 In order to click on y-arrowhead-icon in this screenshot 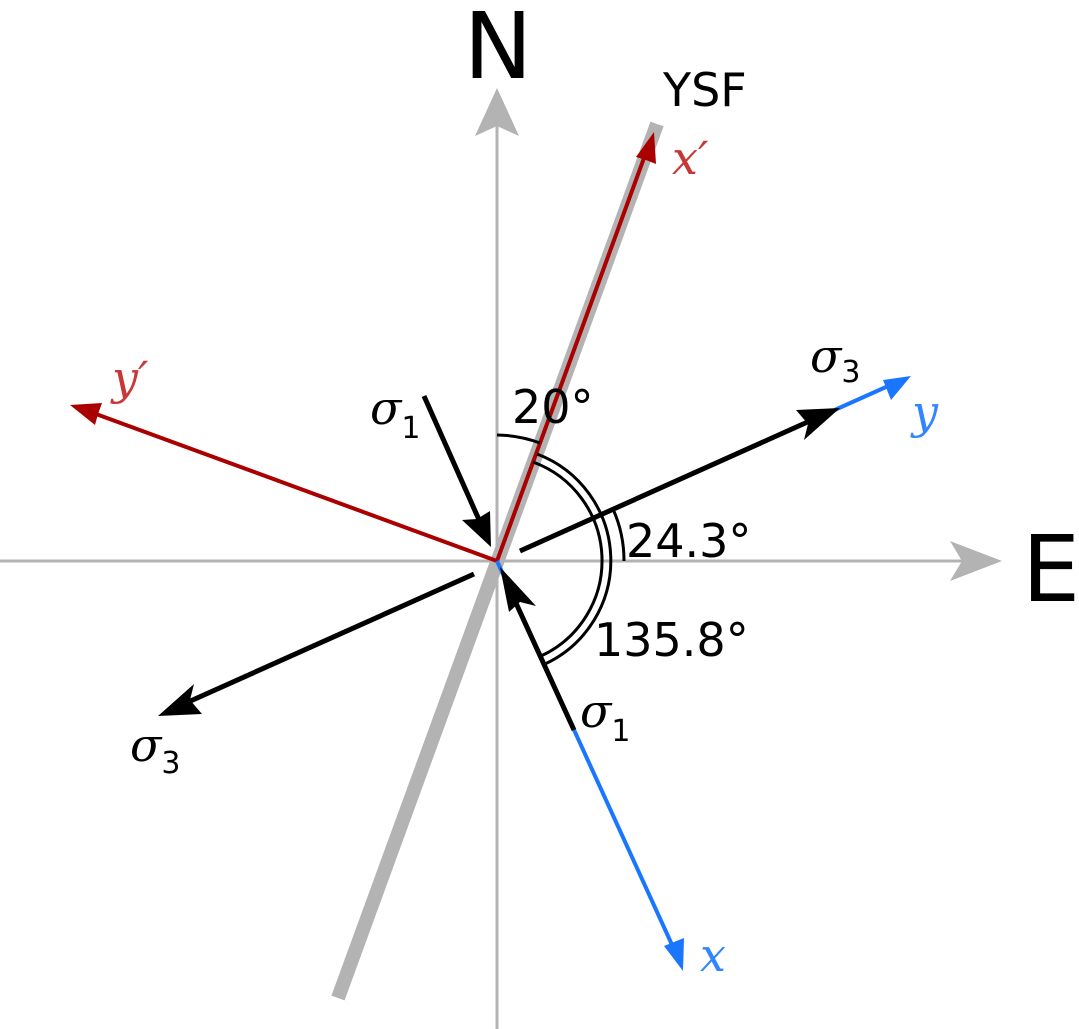, I will do `click(897, 388)`.